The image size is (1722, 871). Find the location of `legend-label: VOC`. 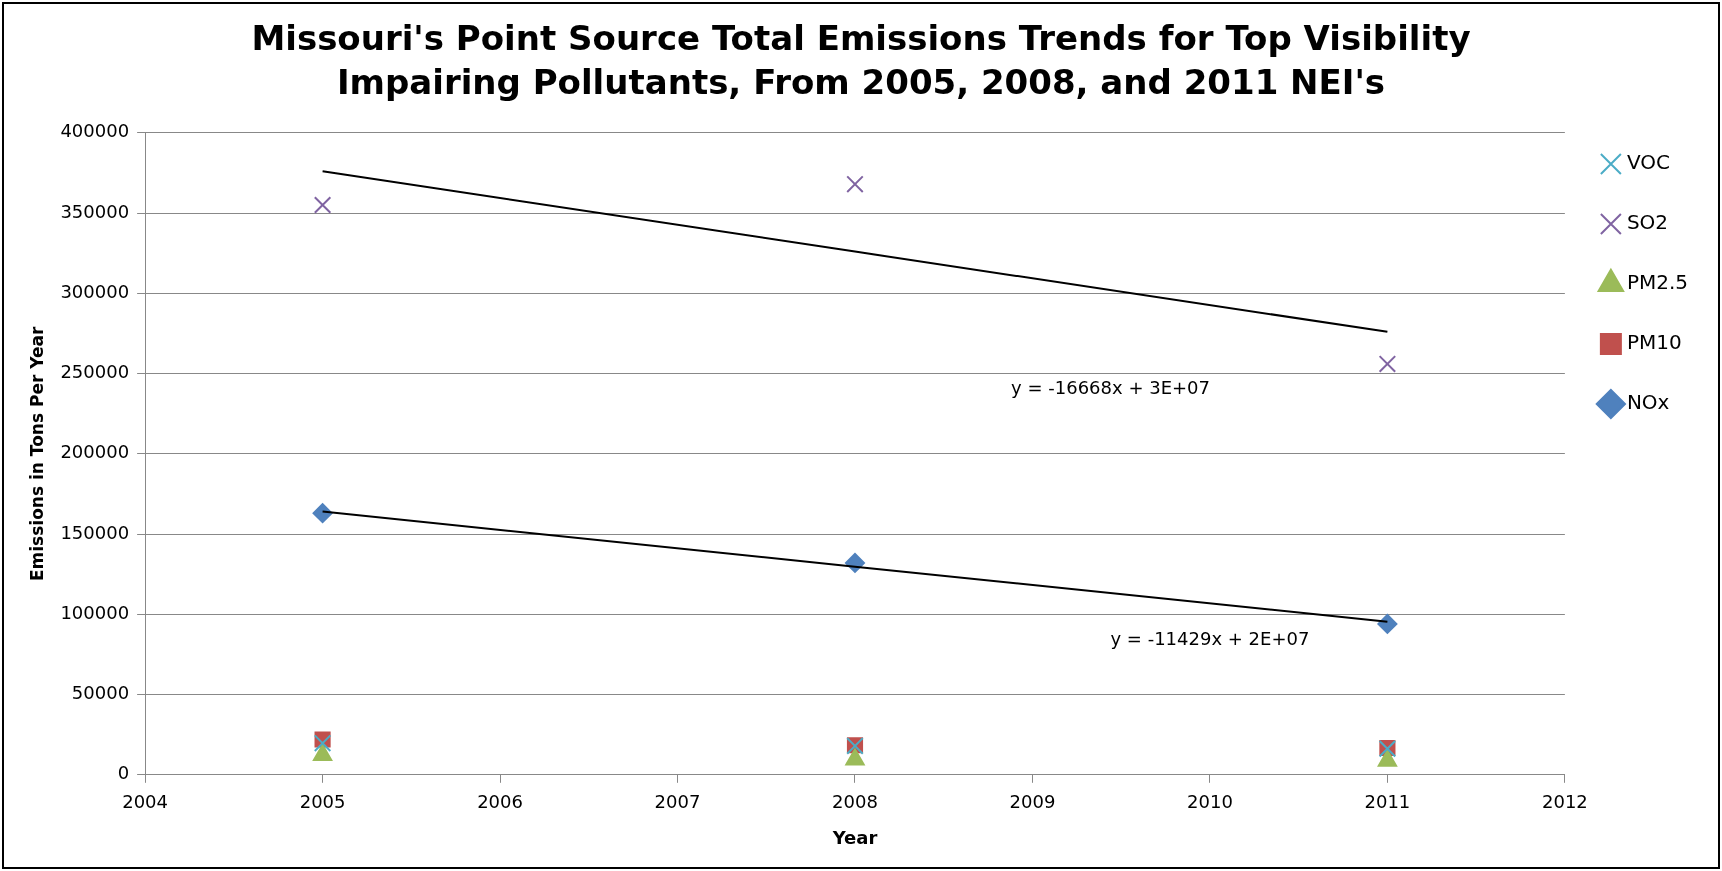

legend-label: VOC is located at coordinates (1648, 162).